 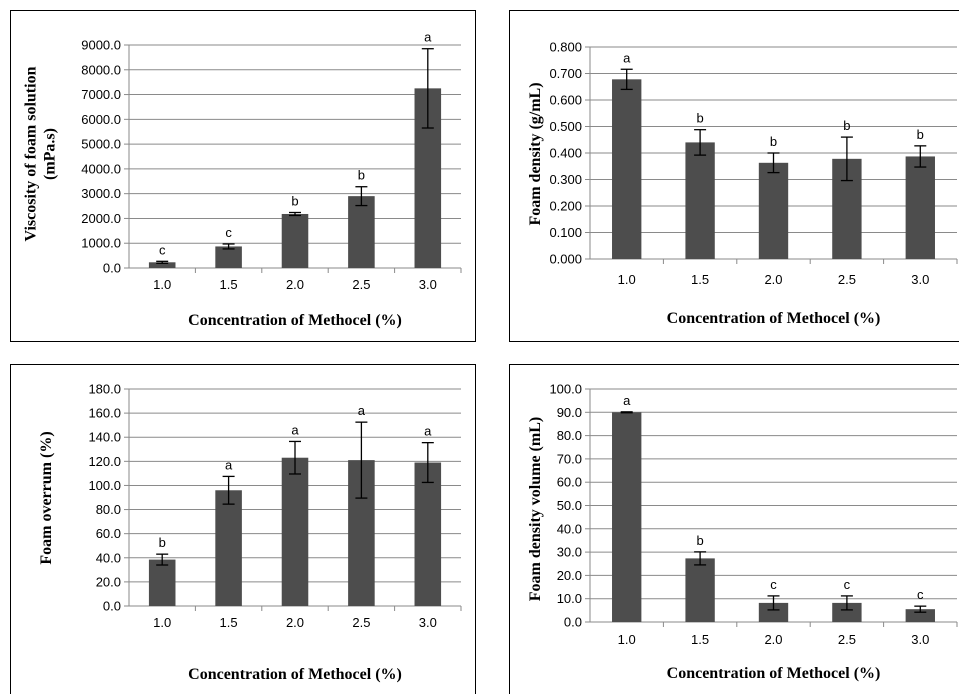 What do you see at coordinates (565, 153) in the screenshot?
I see `y-tick-label: 0.400` at bounding box center [565, 153].